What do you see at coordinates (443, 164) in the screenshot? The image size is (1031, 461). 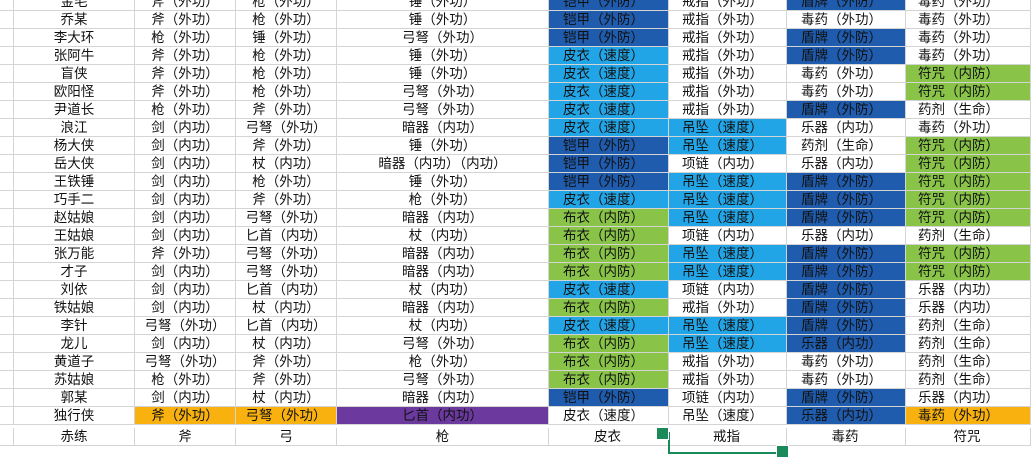 I see `equipment-cell: 暗器（内功）（内功）` at bounding box center [443, 164].